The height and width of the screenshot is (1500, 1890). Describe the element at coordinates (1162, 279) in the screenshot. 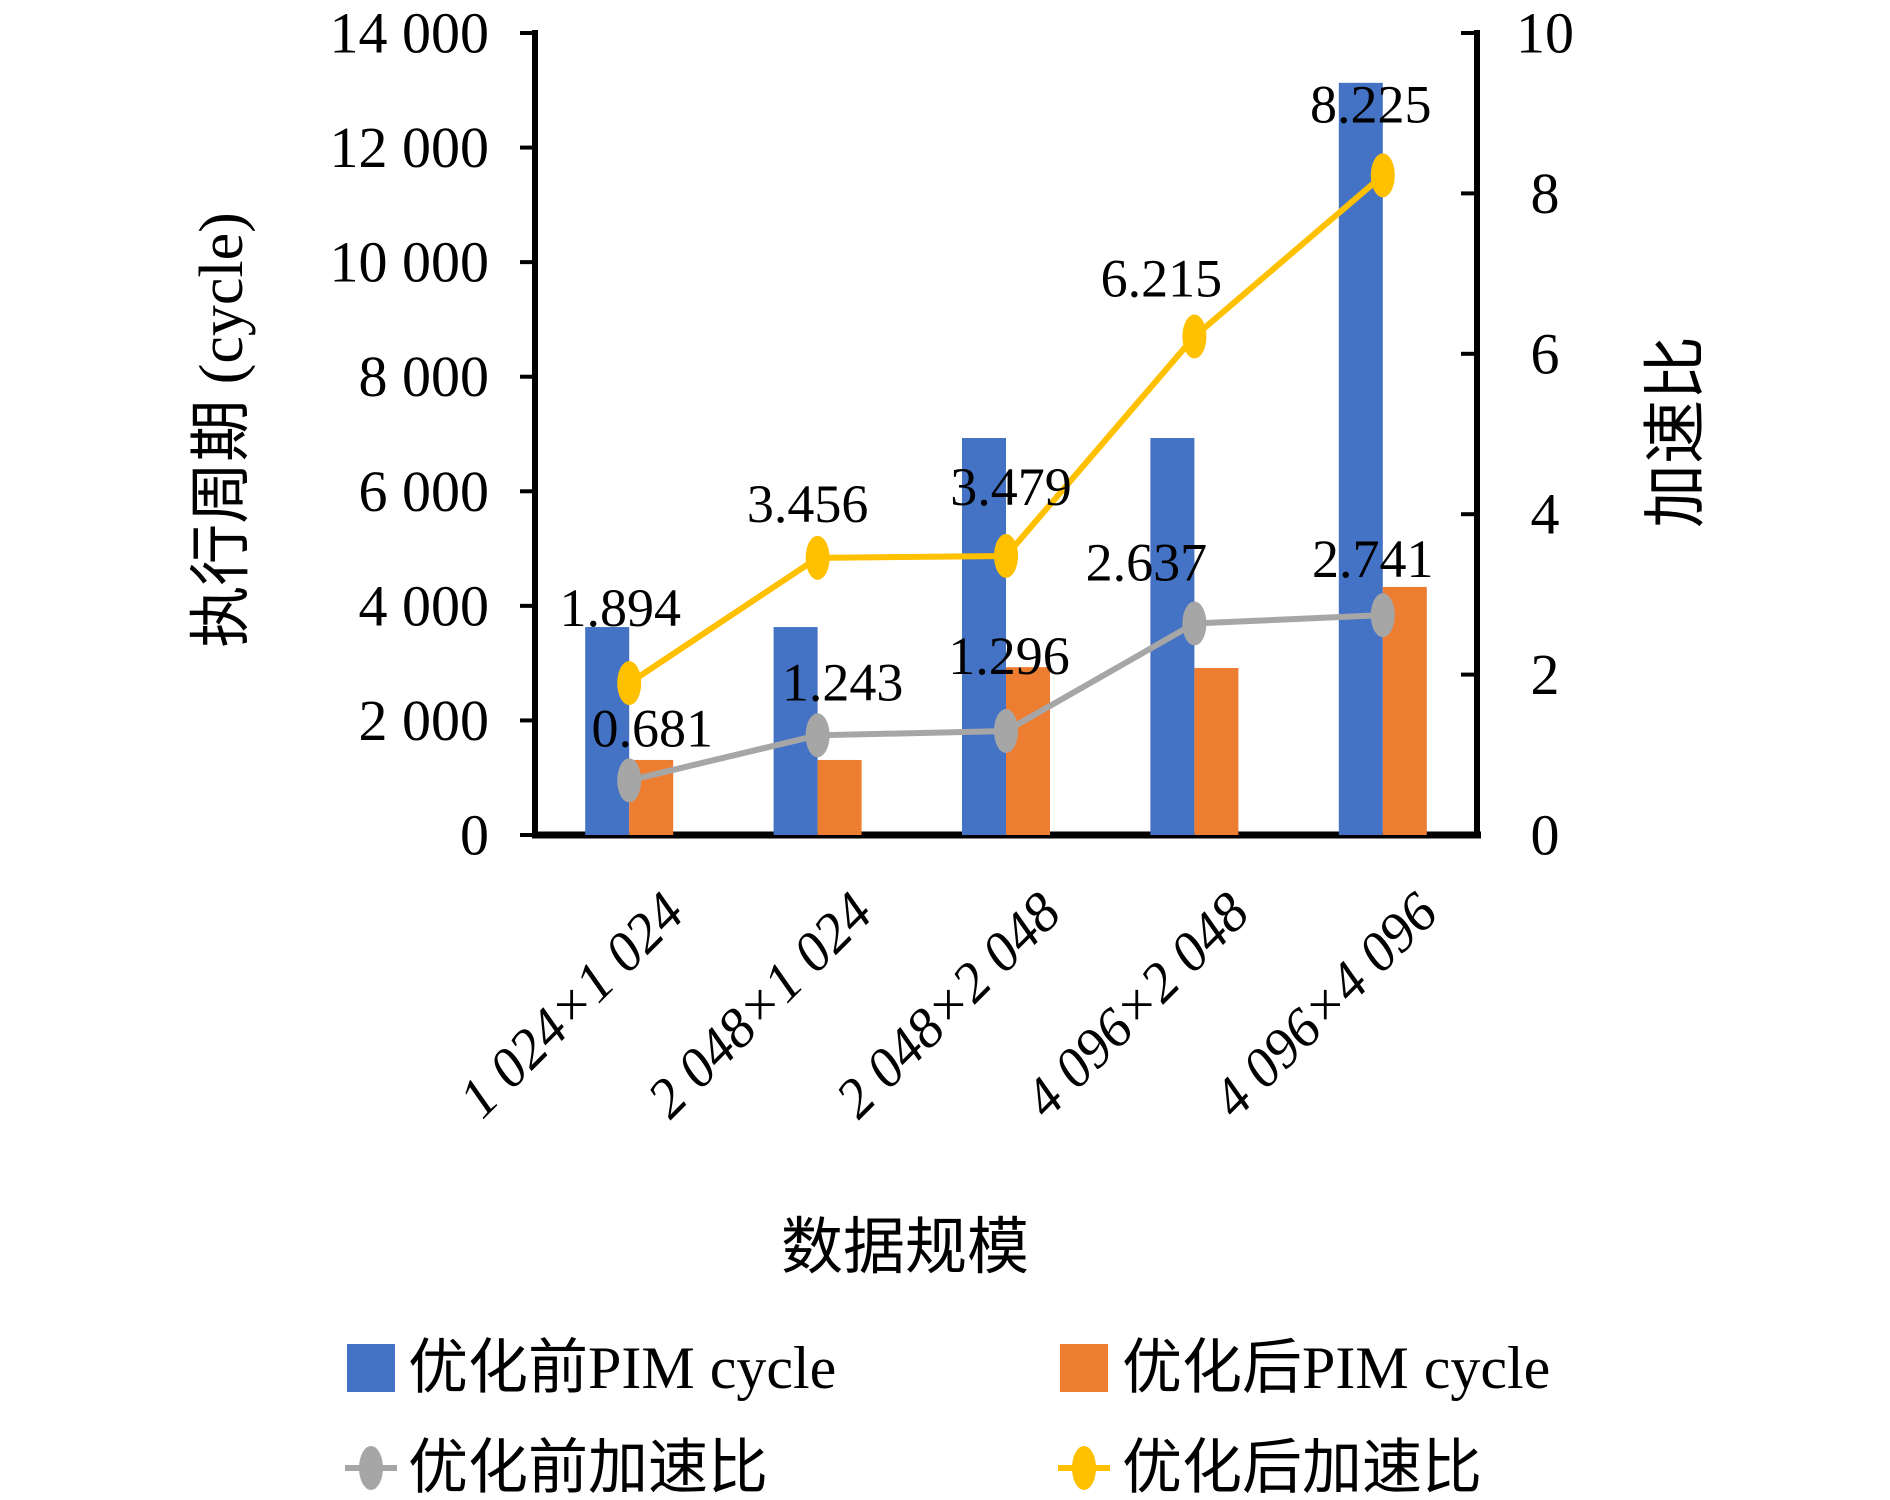

I see `data-label-speedup-after: 6.215` at that location.